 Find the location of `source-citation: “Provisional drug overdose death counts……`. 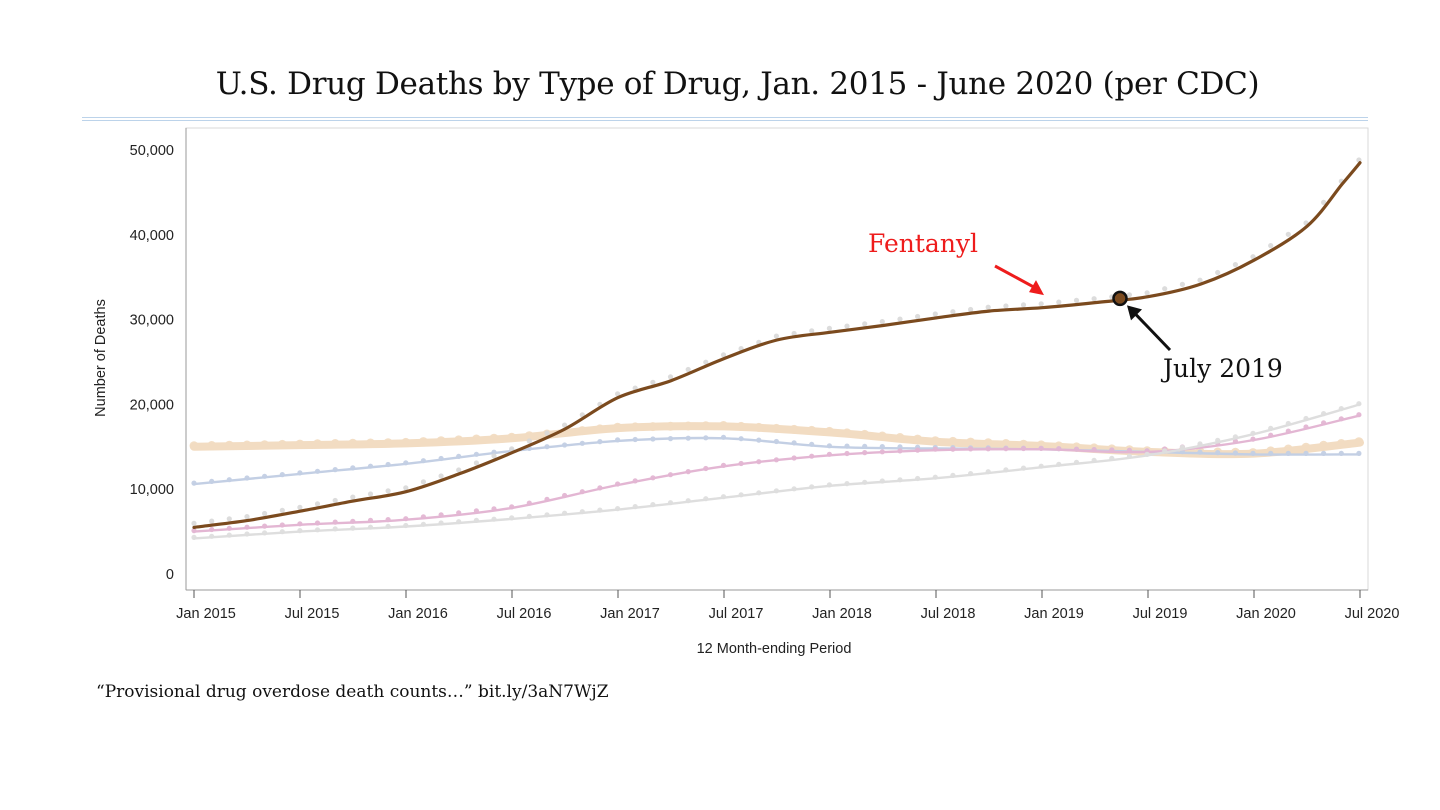

source-citation: “Provisional drug overdose death counts…… is located at coordinates (352, 692).